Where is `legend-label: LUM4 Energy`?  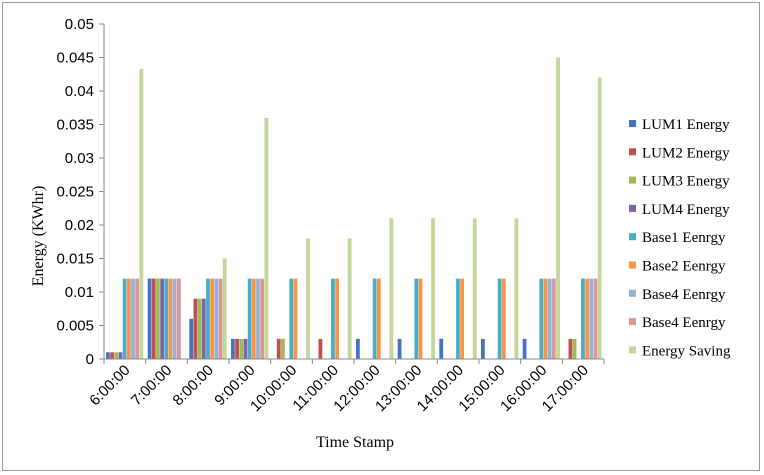 legend-label: LUM4 Energy is located at coordinates (686, 210).